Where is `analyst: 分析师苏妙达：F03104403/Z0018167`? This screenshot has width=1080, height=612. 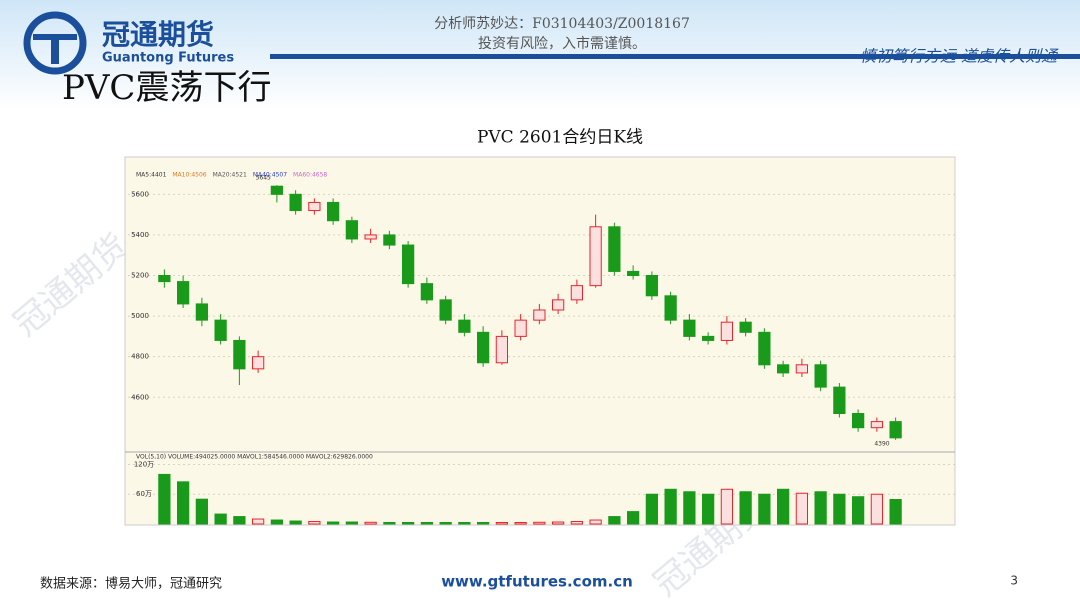 analyst: 分析师苏妙达：F03104403/Z0018167 is located at coordinates (562, 24).